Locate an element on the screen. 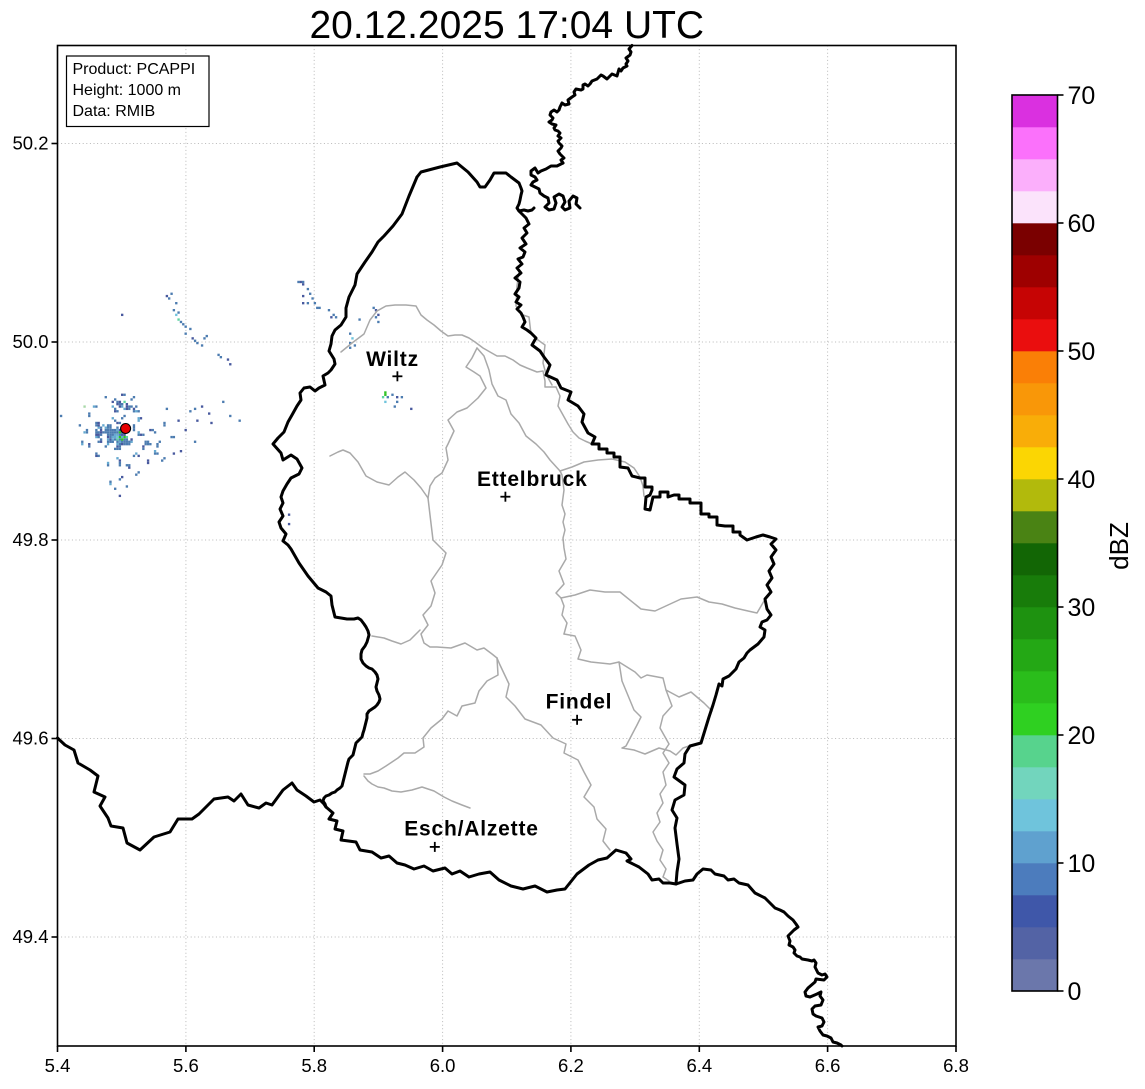 This screenshot has height=1089, width=1145. svg-text: Findel is located at coordinates (579, 702).